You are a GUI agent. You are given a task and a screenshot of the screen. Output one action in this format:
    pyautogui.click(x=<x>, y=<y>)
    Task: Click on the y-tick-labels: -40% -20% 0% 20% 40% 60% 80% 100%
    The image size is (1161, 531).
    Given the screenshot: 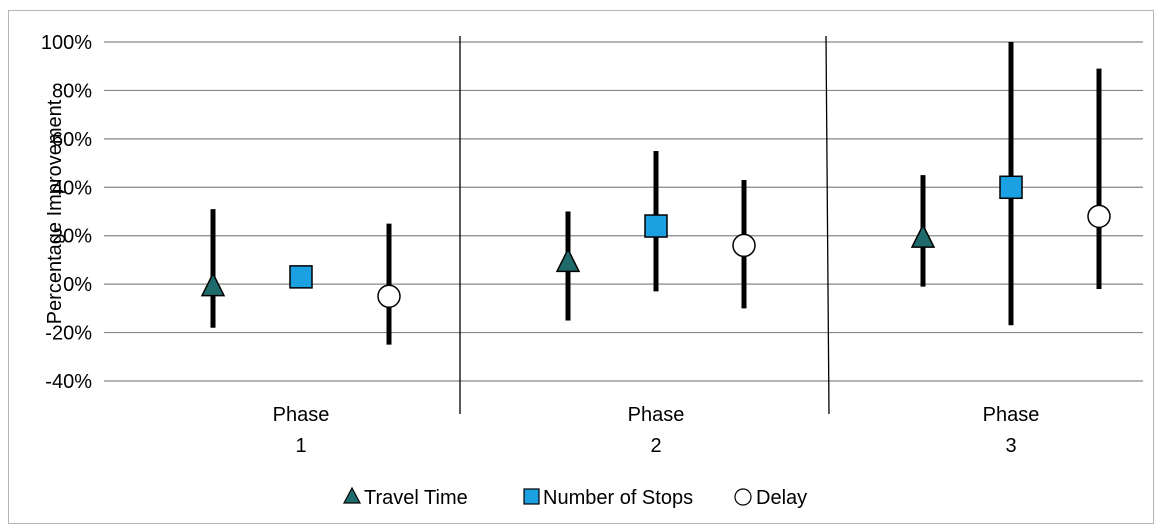 What is the action you would take?
    pyautogui.click(x=66, y=212)
    